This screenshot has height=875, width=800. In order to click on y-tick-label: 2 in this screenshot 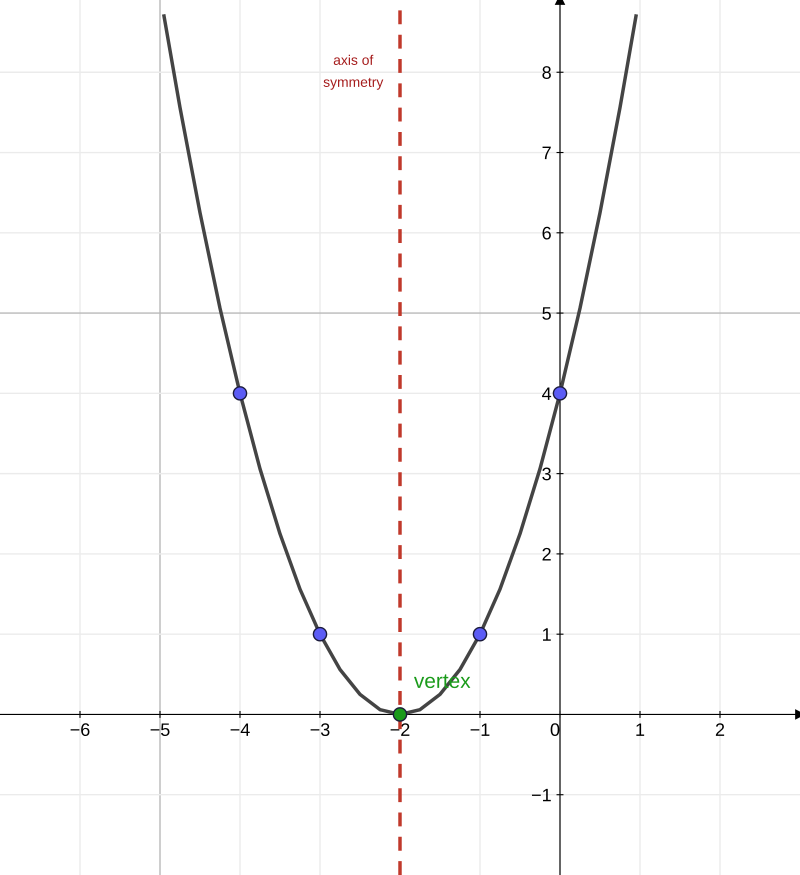, I will do `click(546, 554)`.